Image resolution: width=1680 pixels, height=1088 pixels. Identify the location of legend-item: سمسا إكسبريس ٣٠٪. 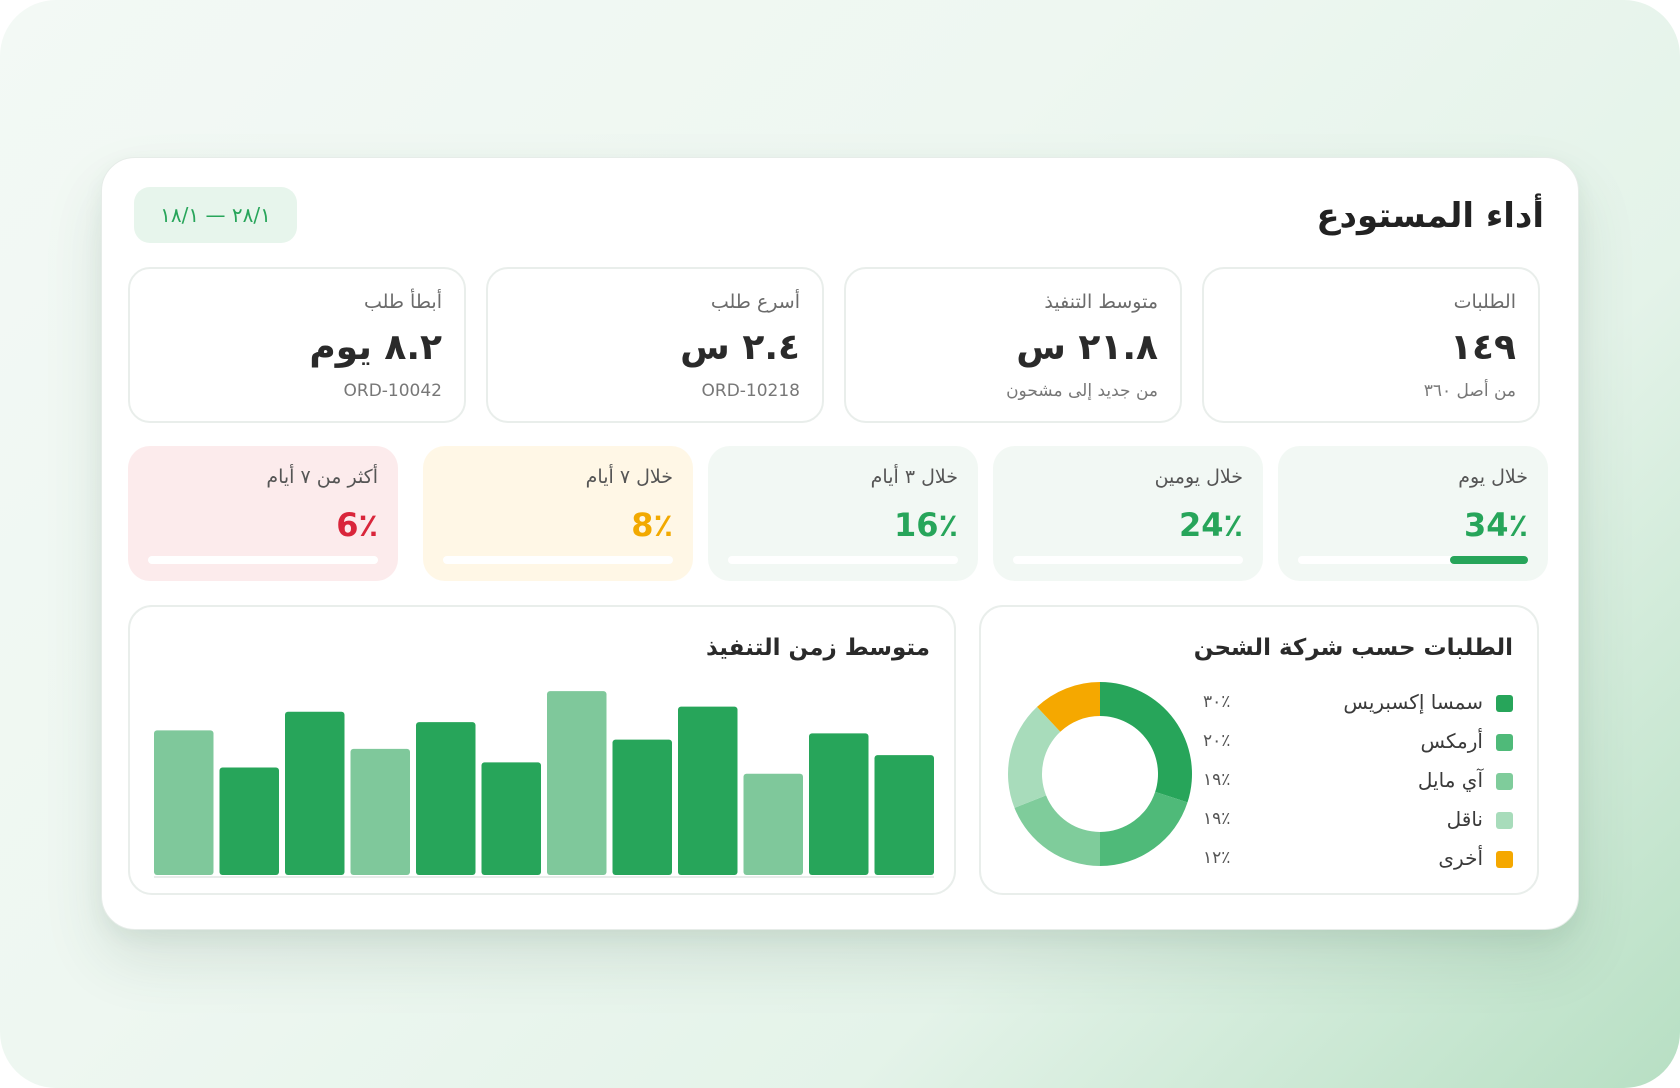
(1358, 704).